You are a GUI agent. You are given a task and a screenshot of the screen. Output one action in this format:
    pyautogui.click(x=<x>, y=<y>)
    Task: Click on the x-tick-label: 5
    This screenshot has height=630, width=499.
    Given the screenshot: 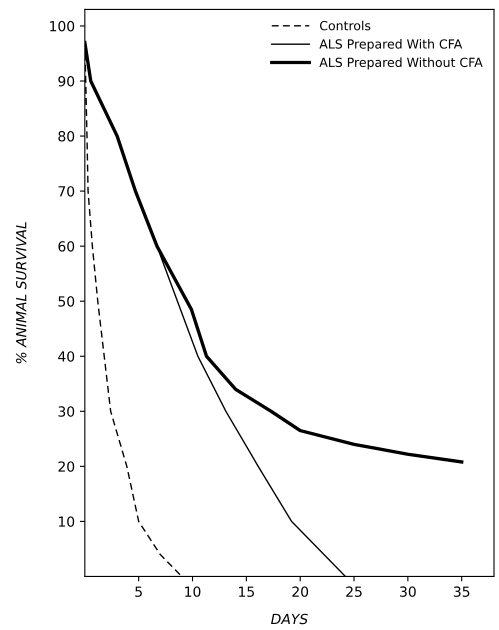 What is the action you would take?
    pyautogui.click(x=138, y=591)
    